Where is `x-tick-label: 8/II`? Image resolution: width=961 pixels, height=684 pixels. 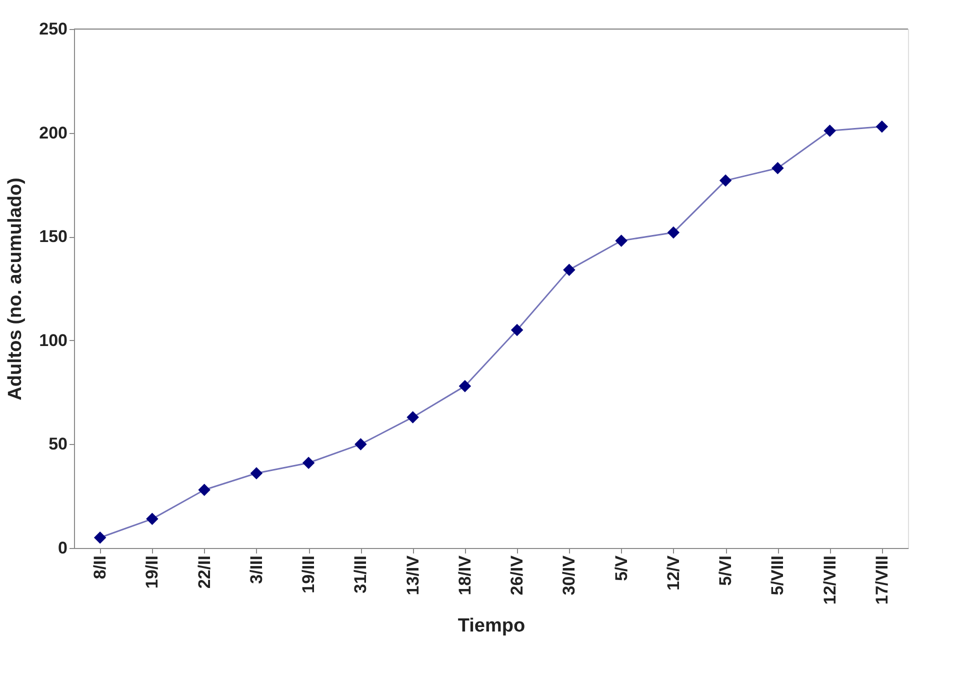 x-tick-label: 8/II is located at coordinates (100, 568).